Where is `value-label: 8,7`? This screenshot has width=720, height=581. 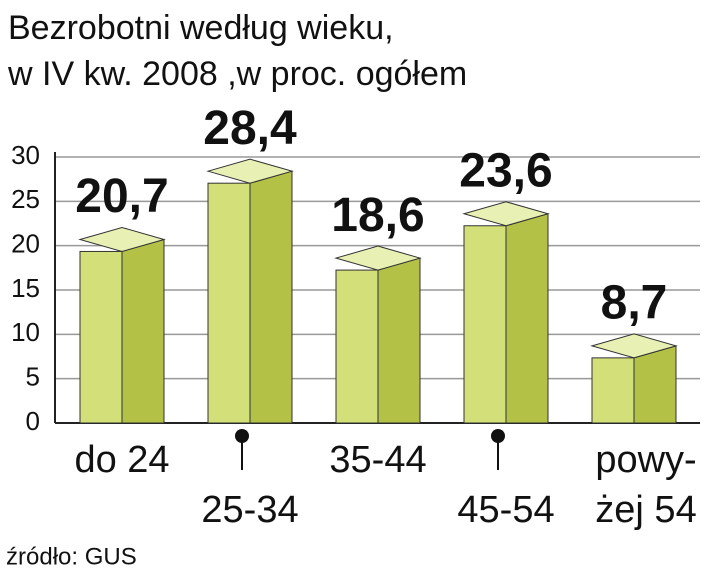
value-label: 8,7 is located at coordinates (634, 303).